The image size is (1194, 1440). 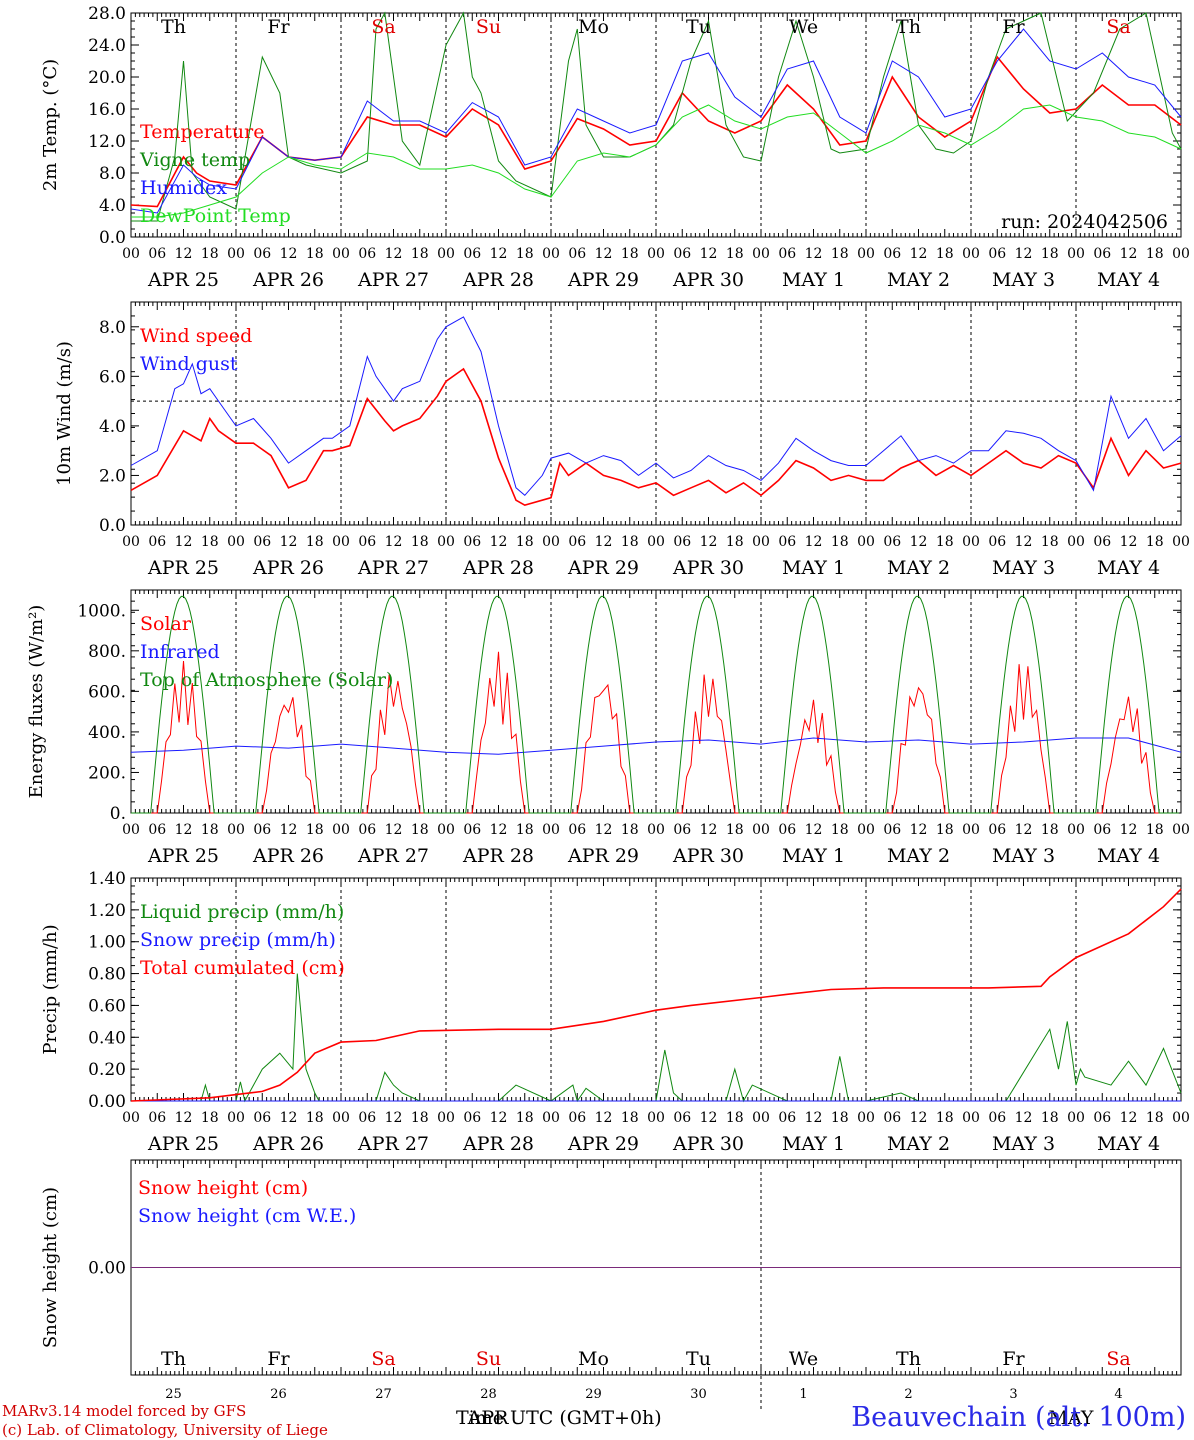 I want to click on y-tick-label: 800., so click(x=107, y=652).